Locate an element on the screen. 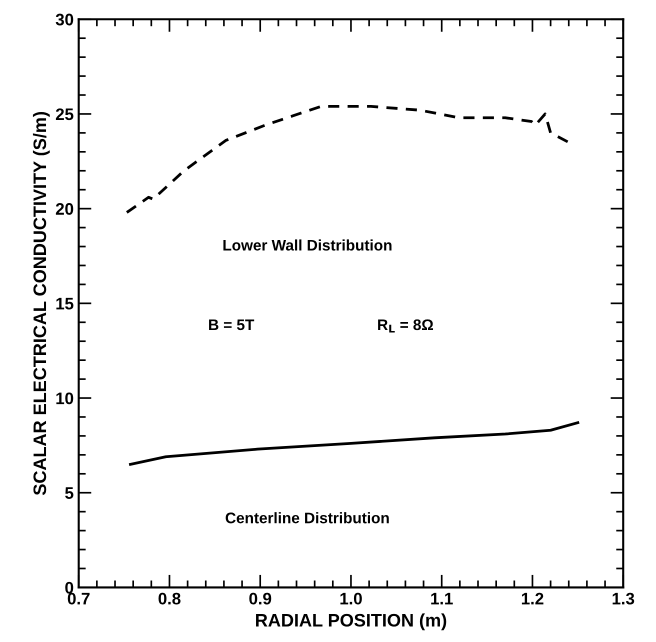 This screenshot has height=642, width=656. x-tick-label: 0.9 is located at coordinates (260, 598).